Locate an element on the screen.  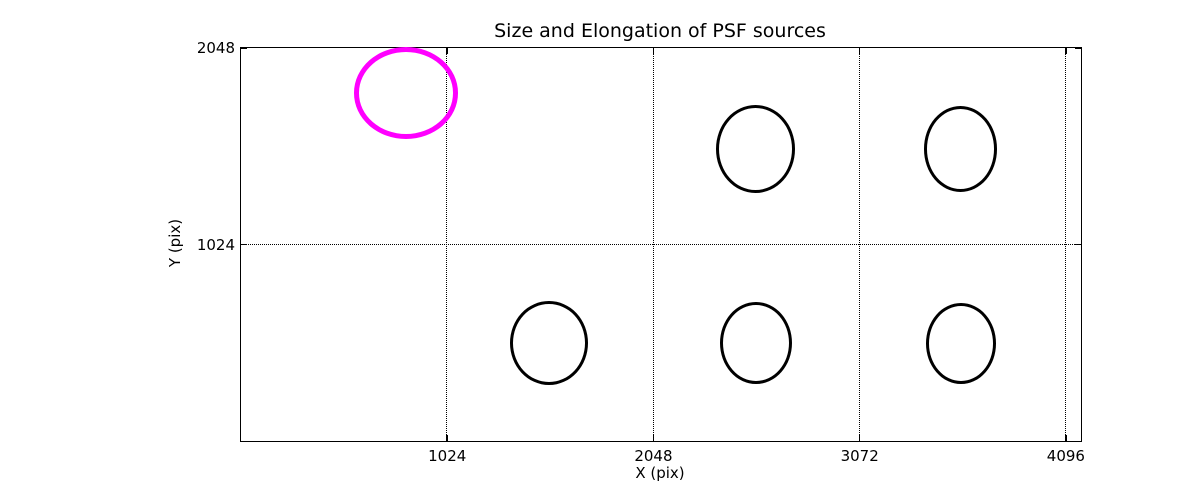
chart-title: Size and Elongation of PSF sources is located at coordinates (660, 31).